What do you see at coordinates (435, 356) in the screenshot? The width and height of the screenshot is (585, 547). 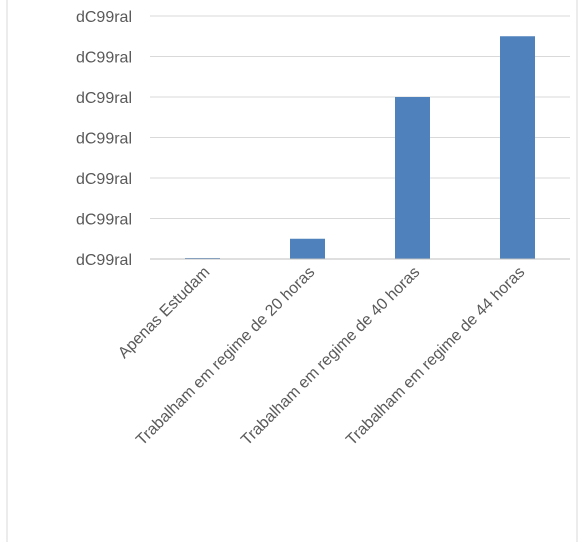 I see `x-tick-label: Trabalham em regime de 44 horas` at bounding box center [435, 356].